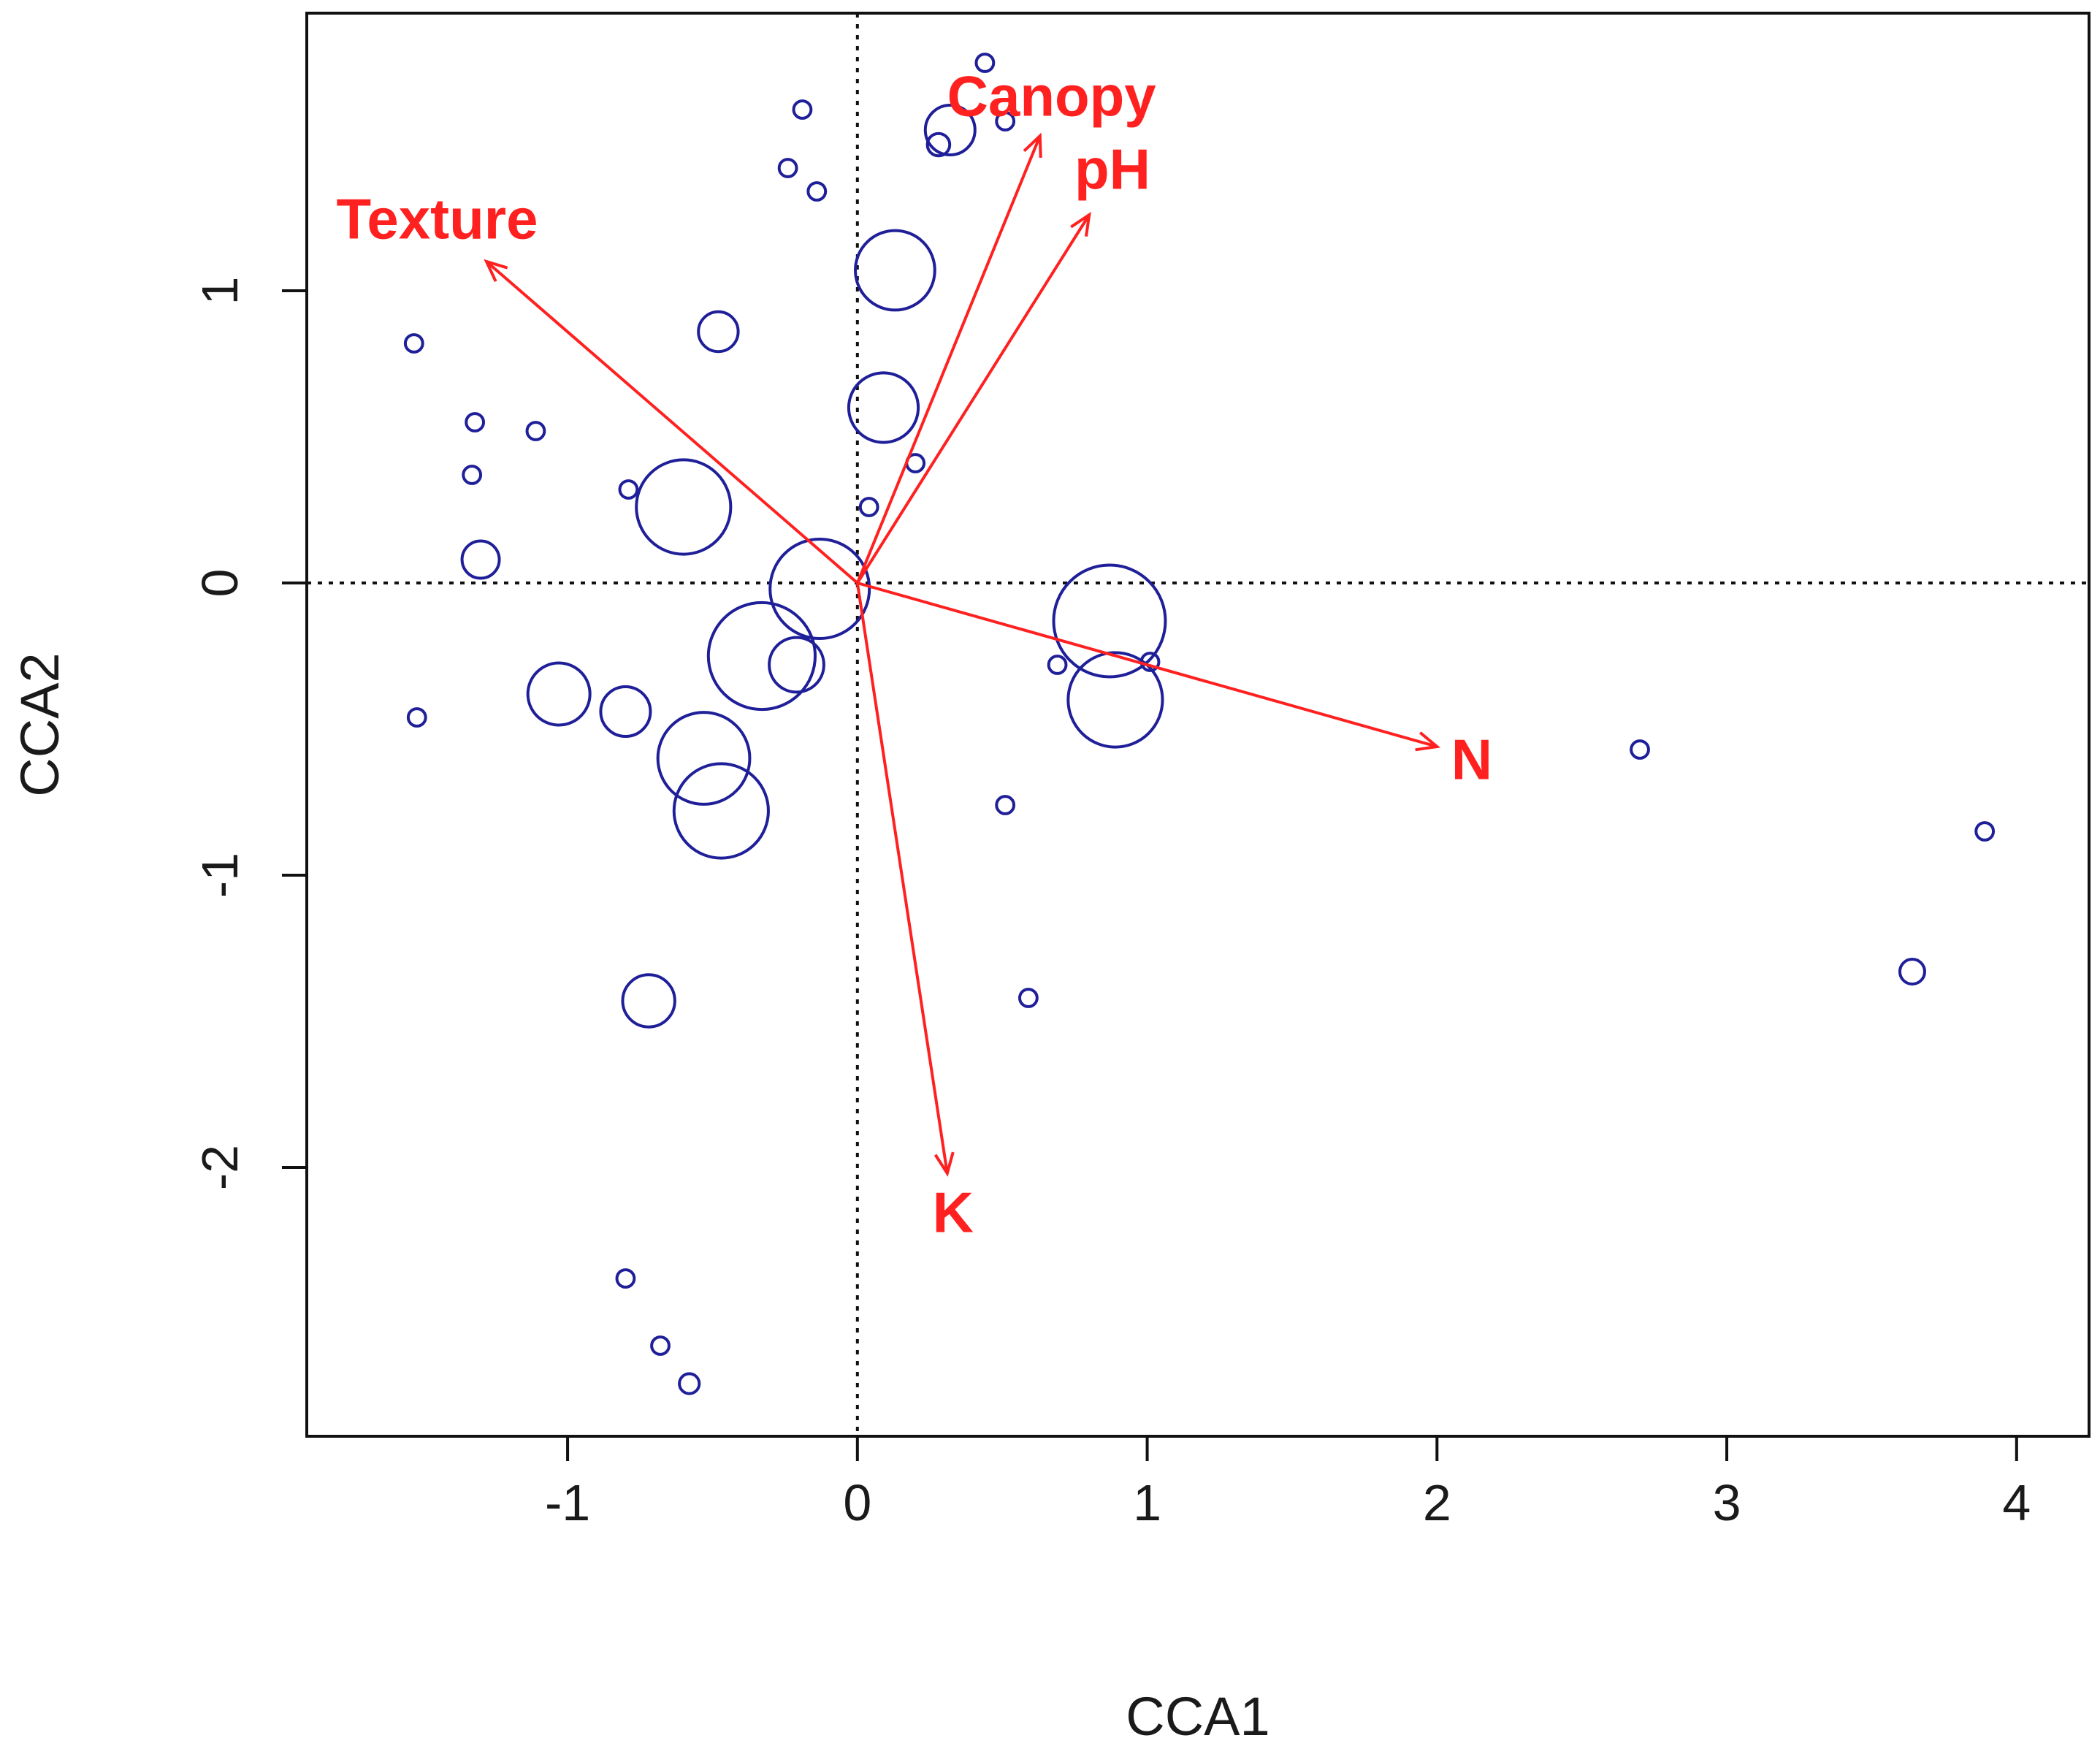  Describe the element at coordinates (1112, 170) in the screenshot. I see `vector-label-ph: pH` at that location.